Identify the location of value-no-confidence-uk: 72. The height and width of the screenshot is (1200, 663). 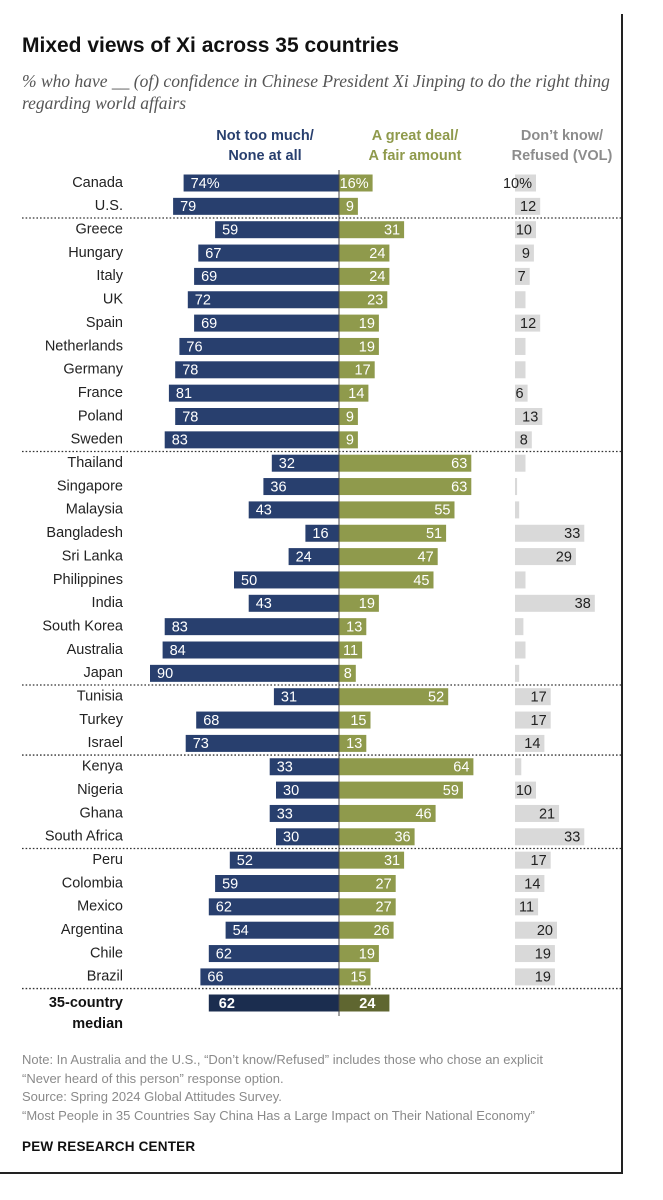
(203, 301).